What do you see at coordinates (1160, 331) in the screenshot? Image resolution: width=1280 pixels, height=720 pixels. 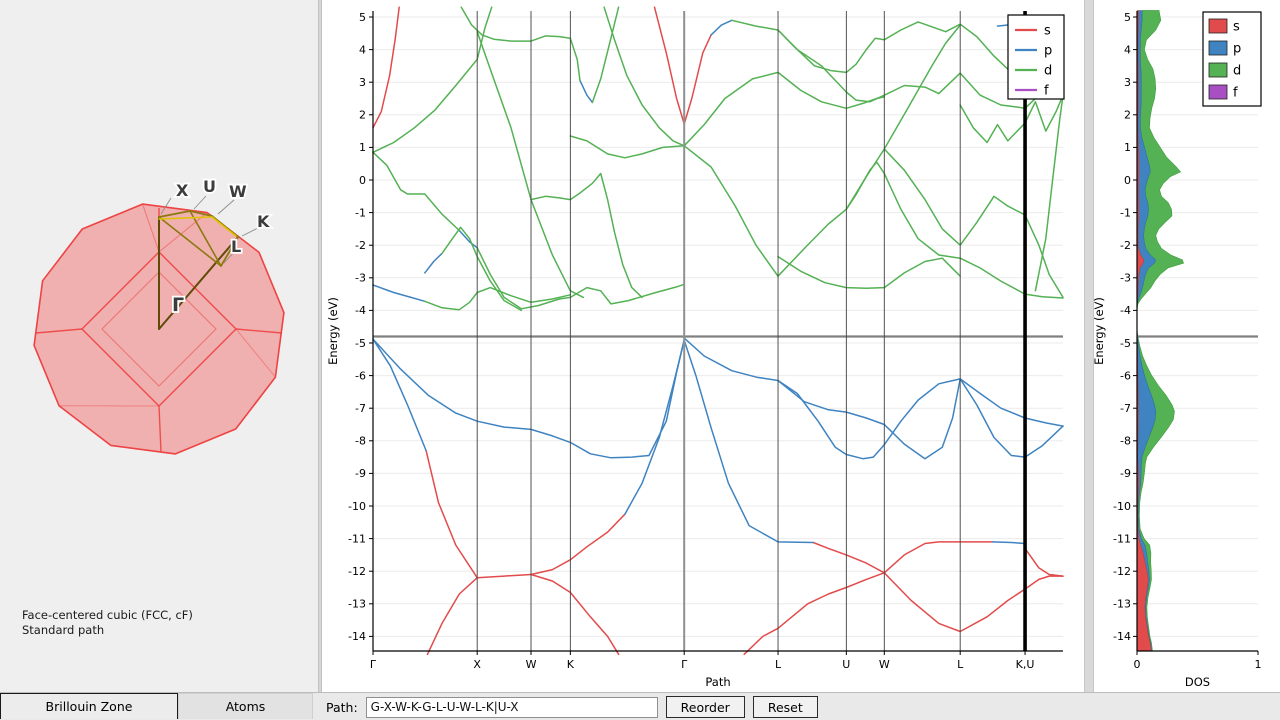 I see `dos-areas` at bounding box center [1160, 331].